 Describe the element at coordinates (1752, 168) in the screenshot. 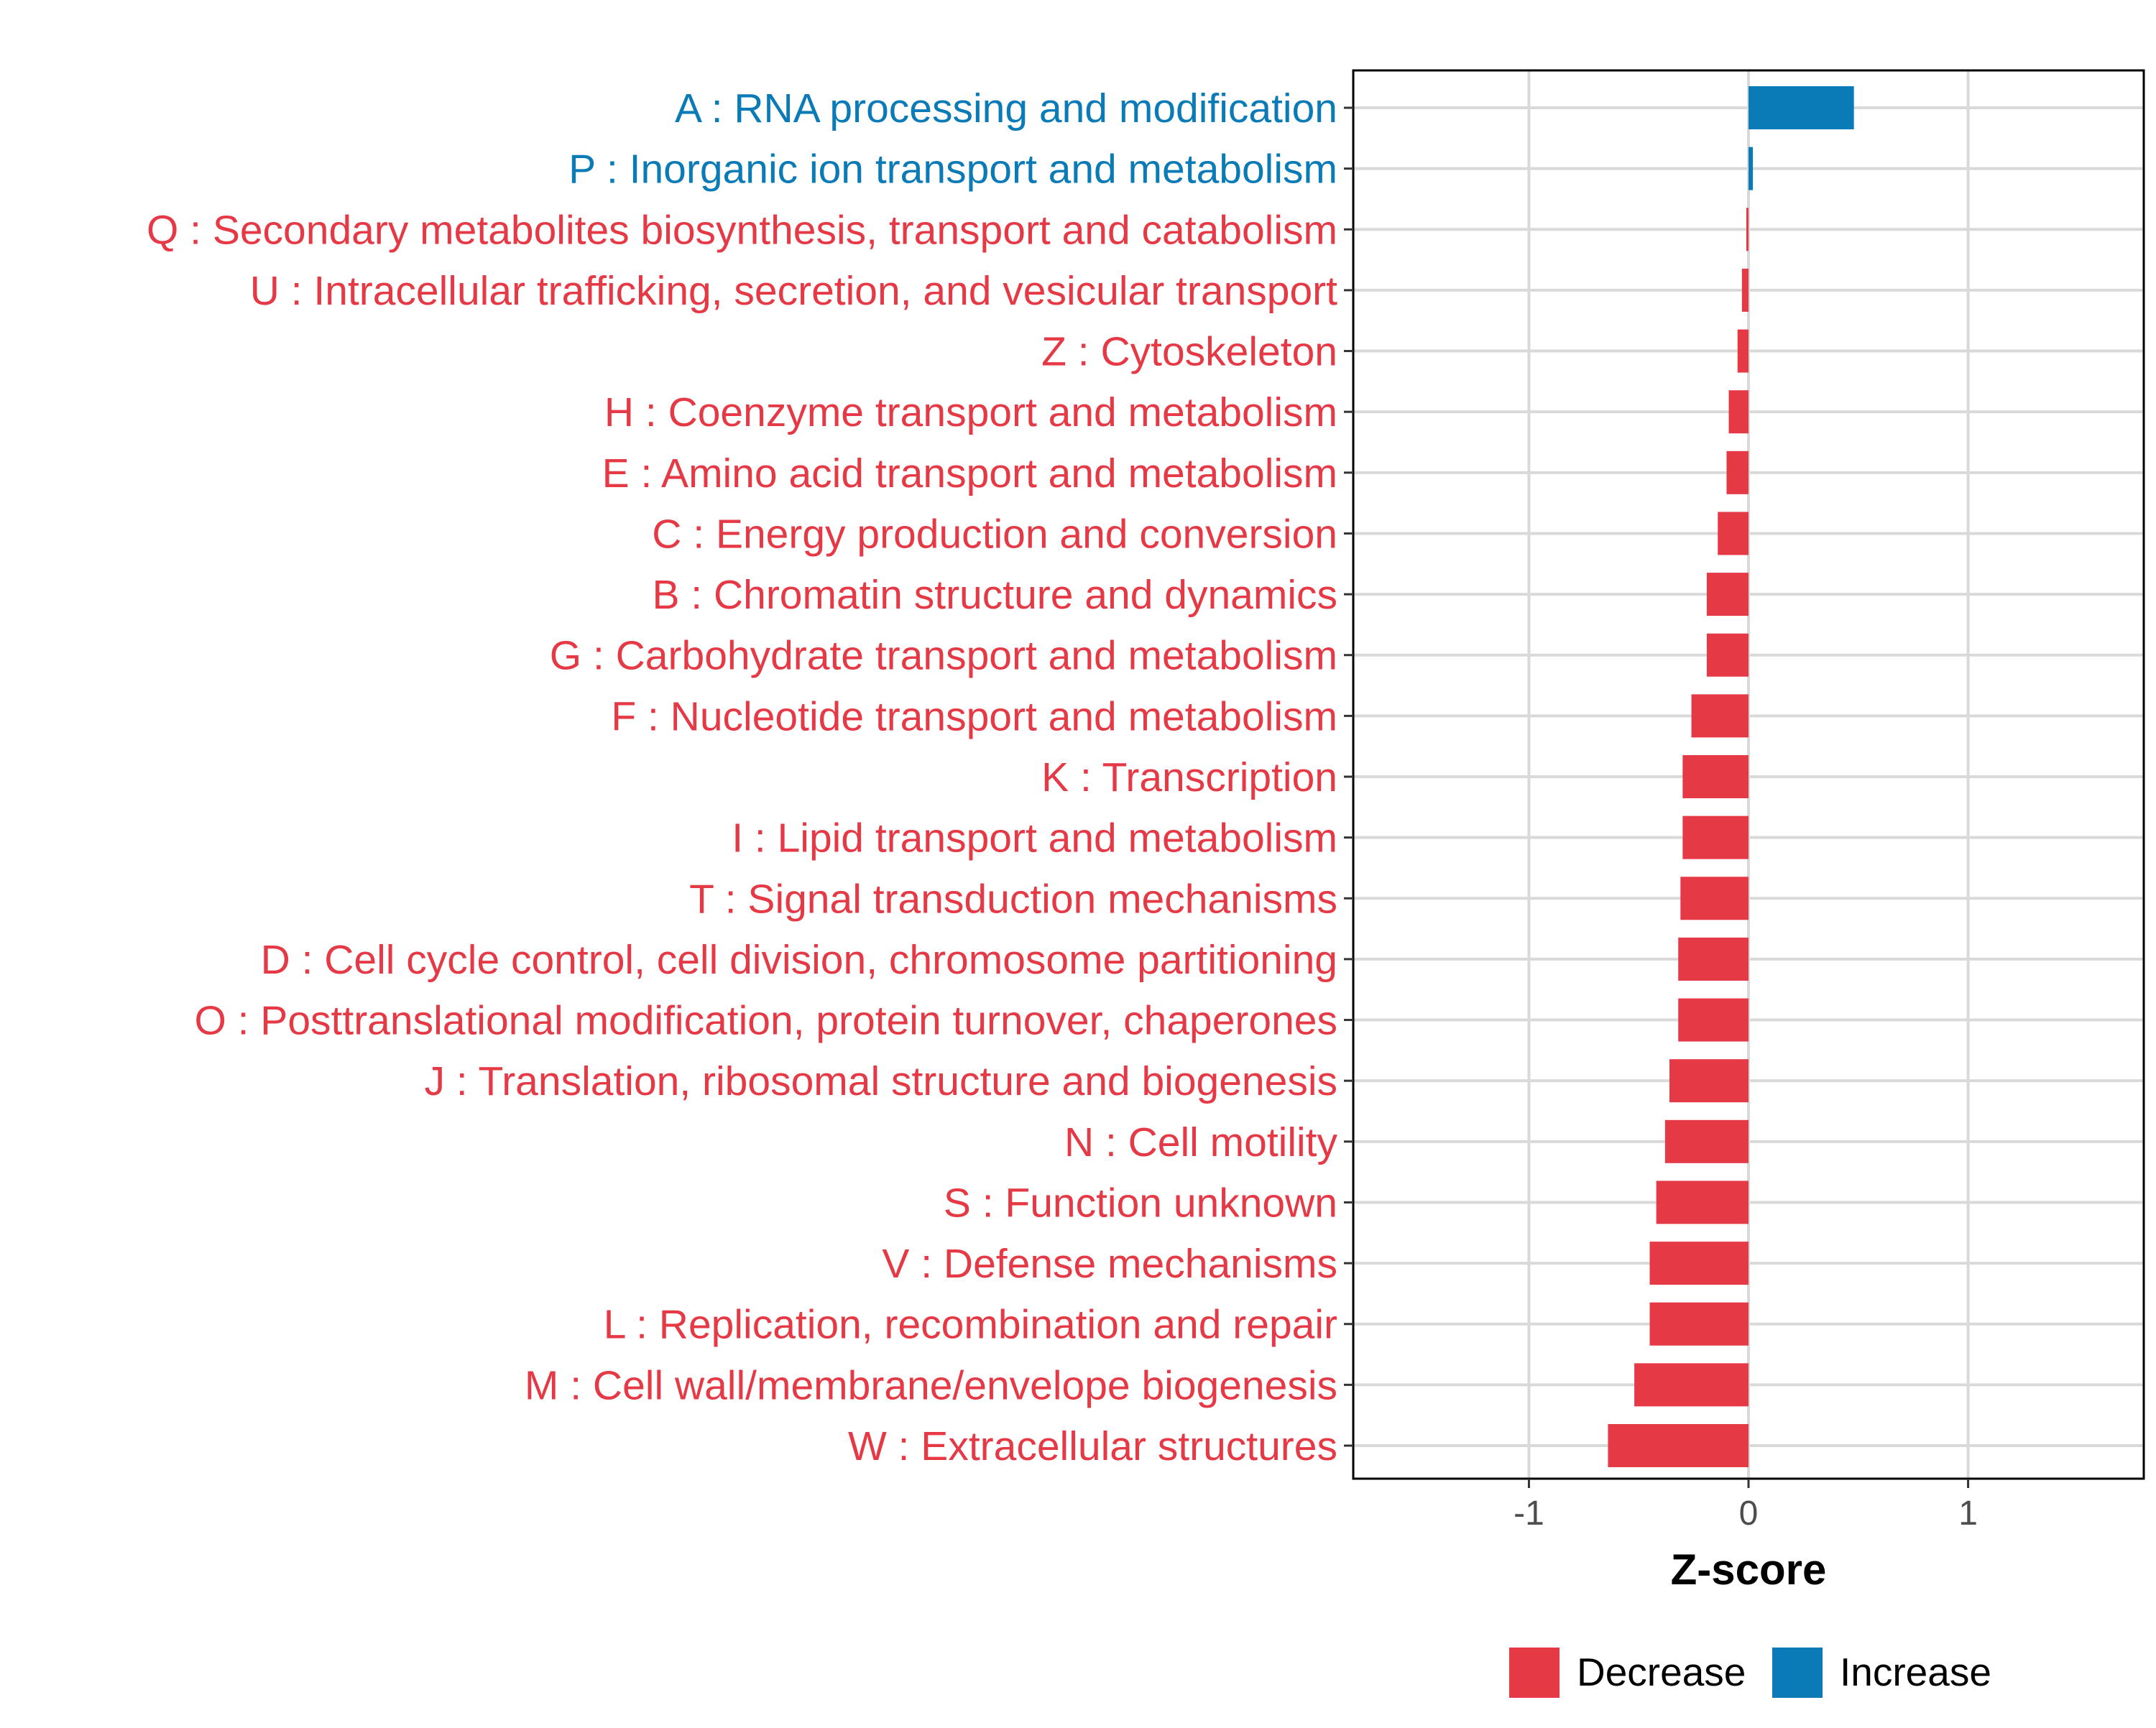

I see `bar-p` at that location.